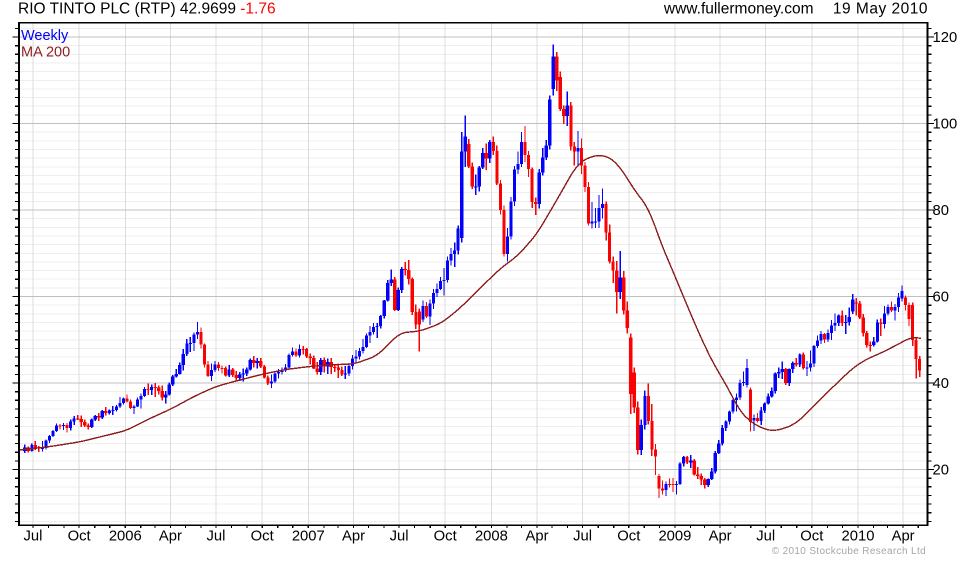 The width and height of the screenshot is (980, 565). Describe the element at coordinates (858, 537) in the screenshot. I see `svg-text: 2010` at that location.